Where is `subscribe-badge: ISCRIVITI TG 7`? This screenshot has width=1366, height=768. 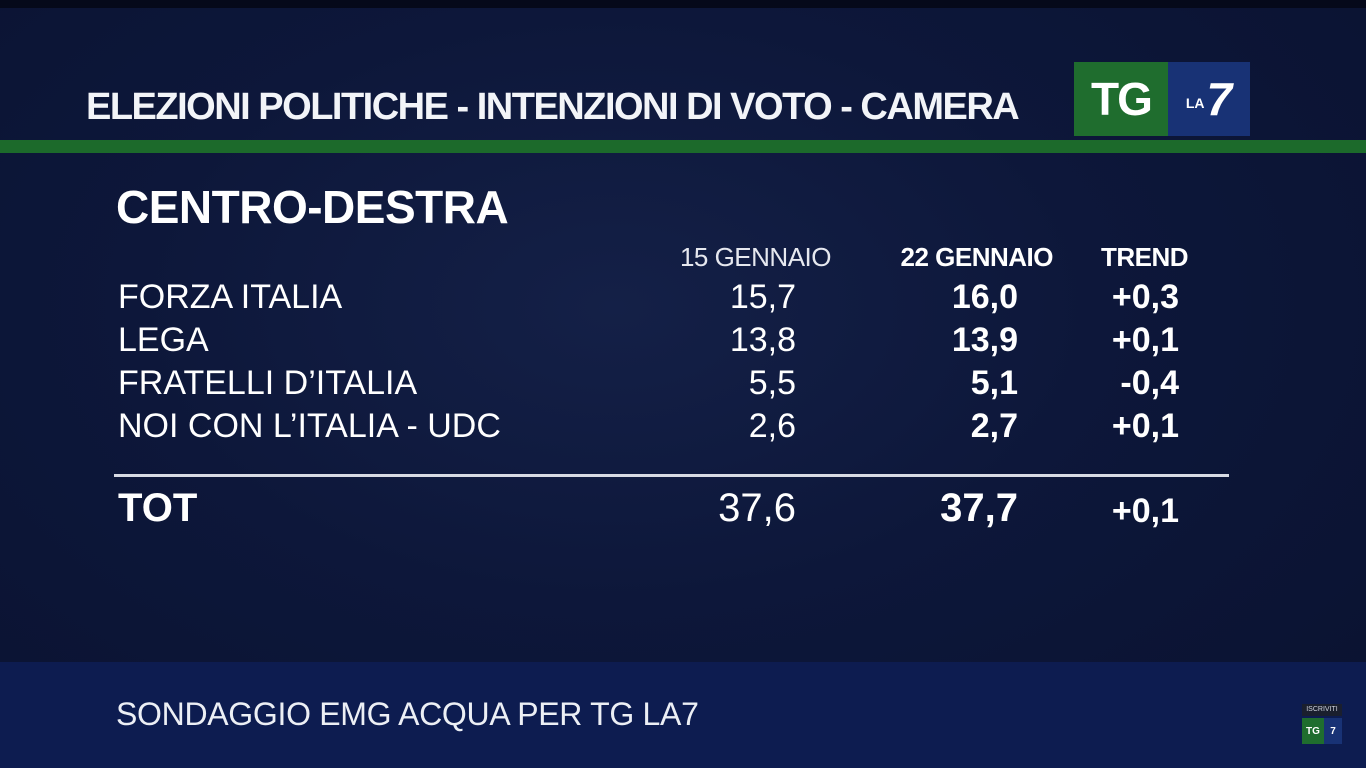
subscribe-badge: ISCRIVITI TG 7 is located at coordinates (1322, 724).